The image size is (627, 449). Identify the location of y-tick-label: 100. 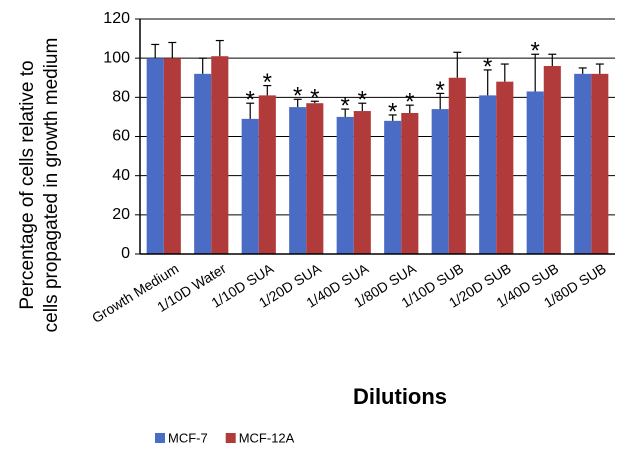
(116, 57).